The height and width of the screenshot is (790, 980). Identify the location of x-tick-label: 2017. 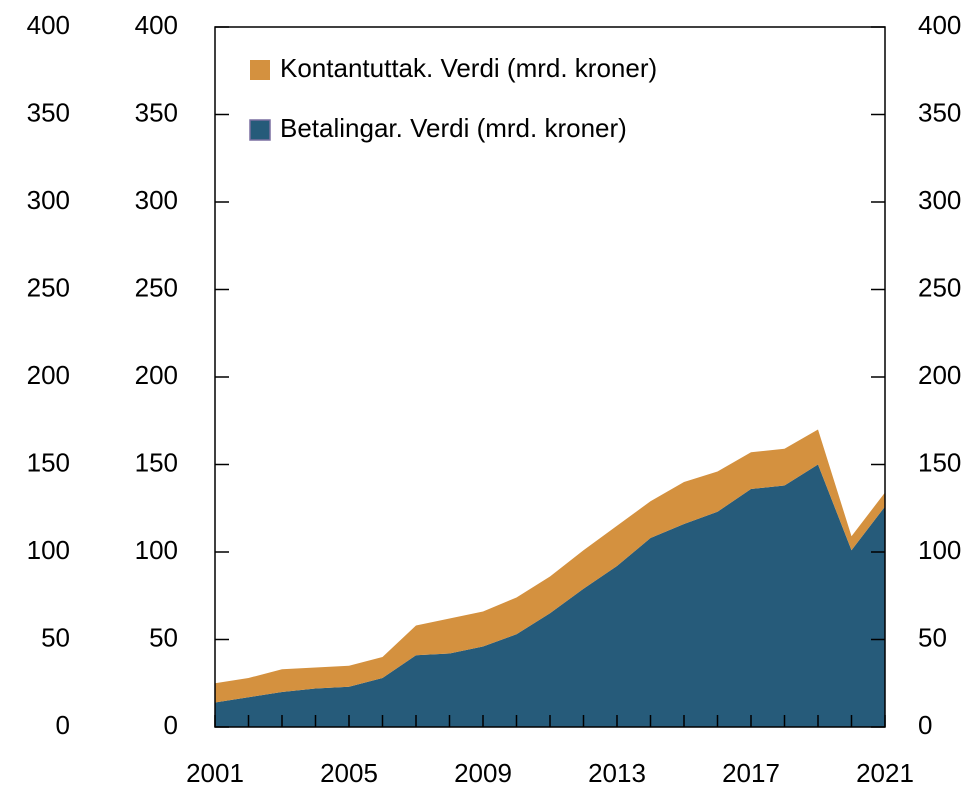
(751, 773).